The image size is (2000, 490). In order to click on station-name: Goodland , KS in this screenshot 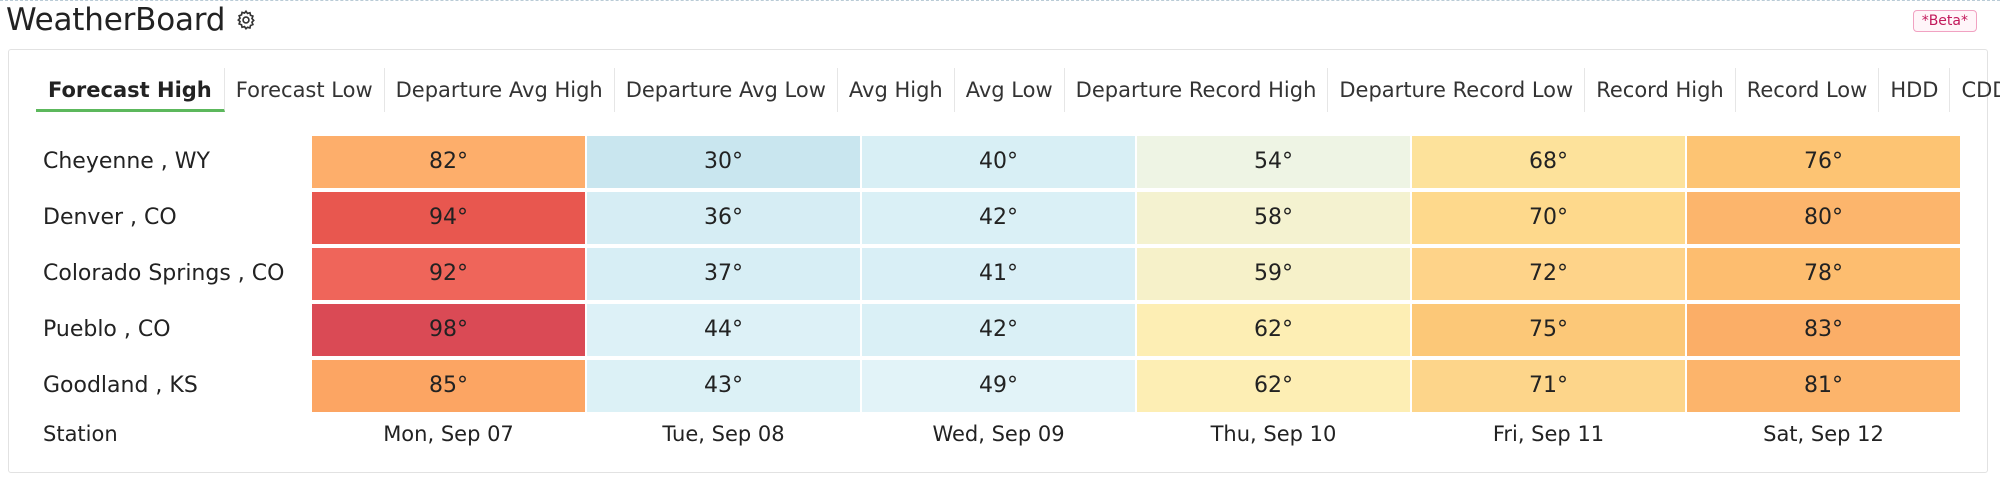, I will do `click(120, 385)`.